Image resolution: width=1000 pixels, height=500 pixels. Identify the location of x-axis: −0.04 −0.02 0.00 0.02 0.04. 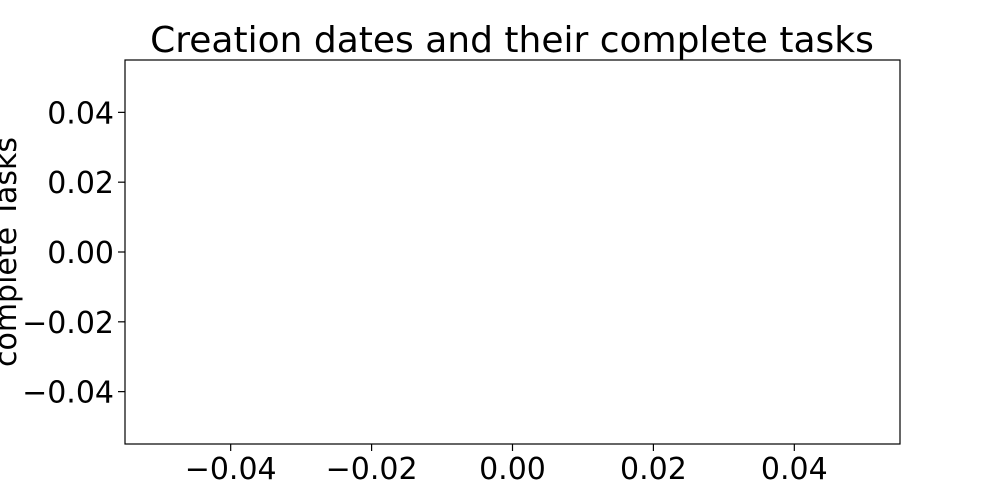
(506, 465).